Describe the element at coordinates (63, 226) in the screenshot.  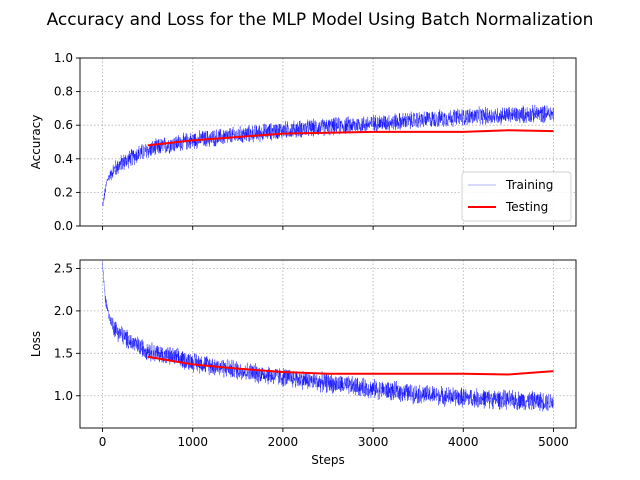
I see `y-tick-label: 0.0` at that location.